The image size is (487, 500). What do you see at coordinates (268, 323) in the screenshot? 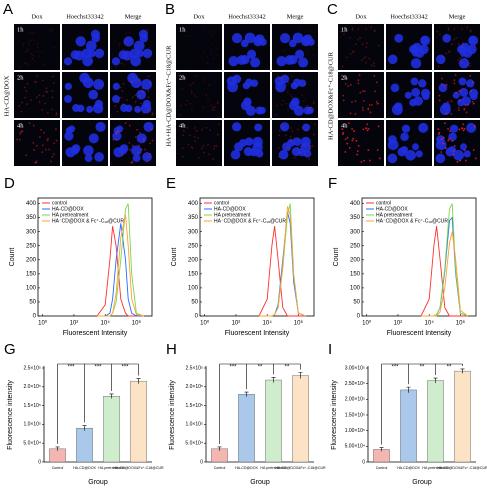
I see `x-tick-label: 10⁴` at bounding box center [268, 323].